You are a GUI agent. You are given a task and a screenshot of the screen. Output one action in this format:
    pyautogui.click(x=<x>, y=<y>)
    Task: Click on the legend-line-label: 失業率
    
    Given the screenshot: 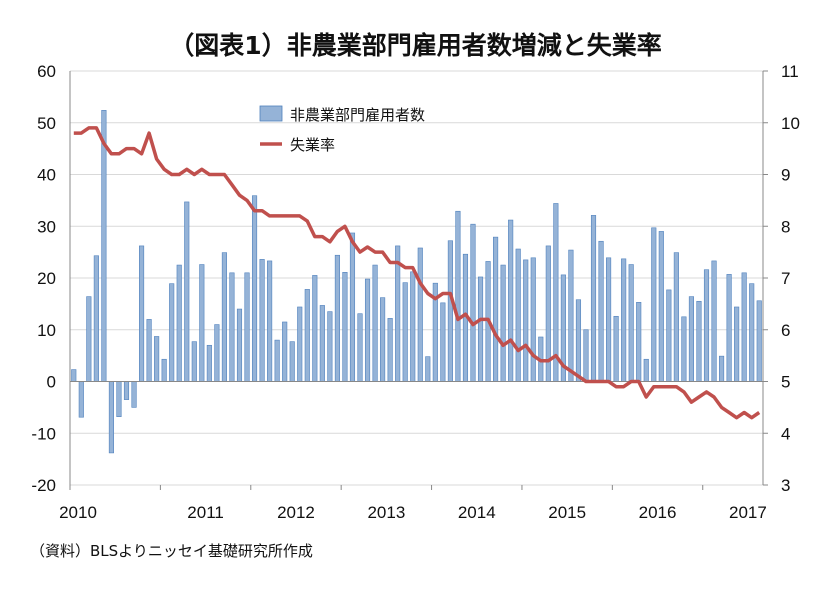 What is the action you would take?
    pyautogui.click(x=312, y=145)
    